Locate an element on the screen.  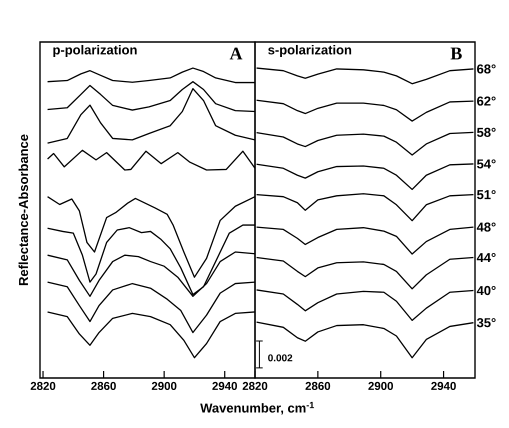
series-label: 62° is located at coordinates (486, 101).